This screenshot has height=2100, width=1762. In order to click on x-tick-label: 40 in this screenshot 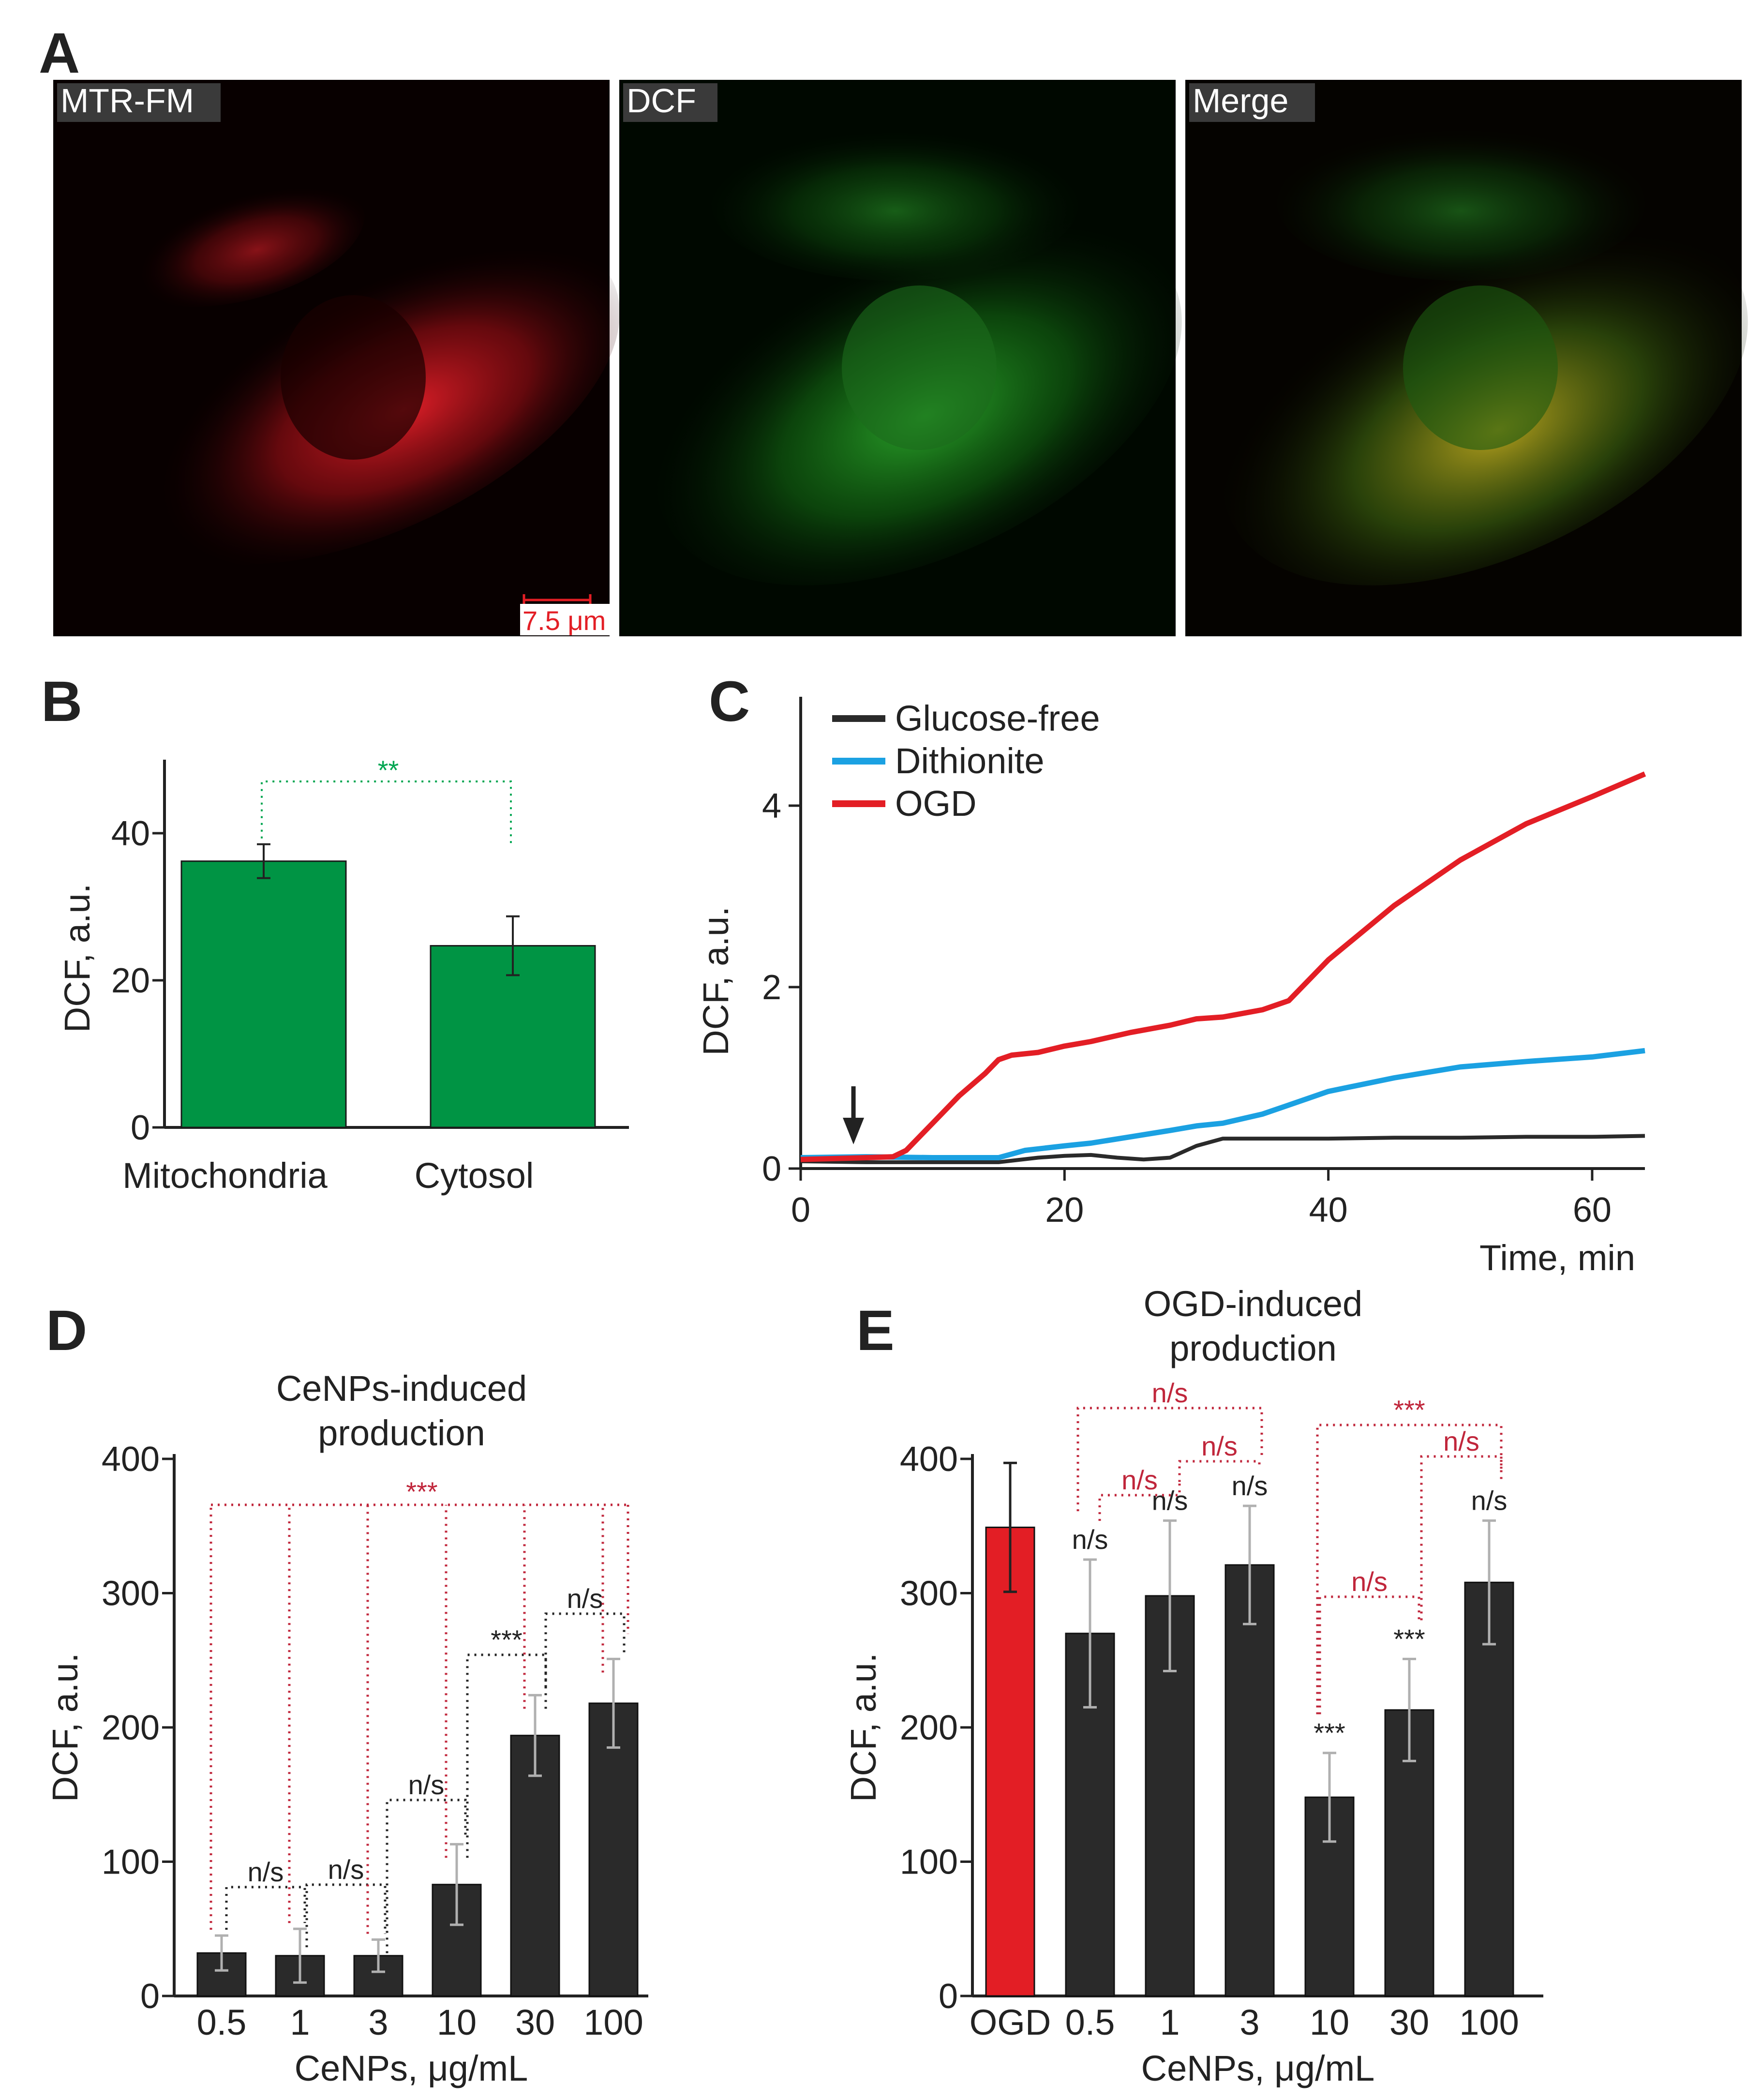, I will do `click(1328, 1211)`.